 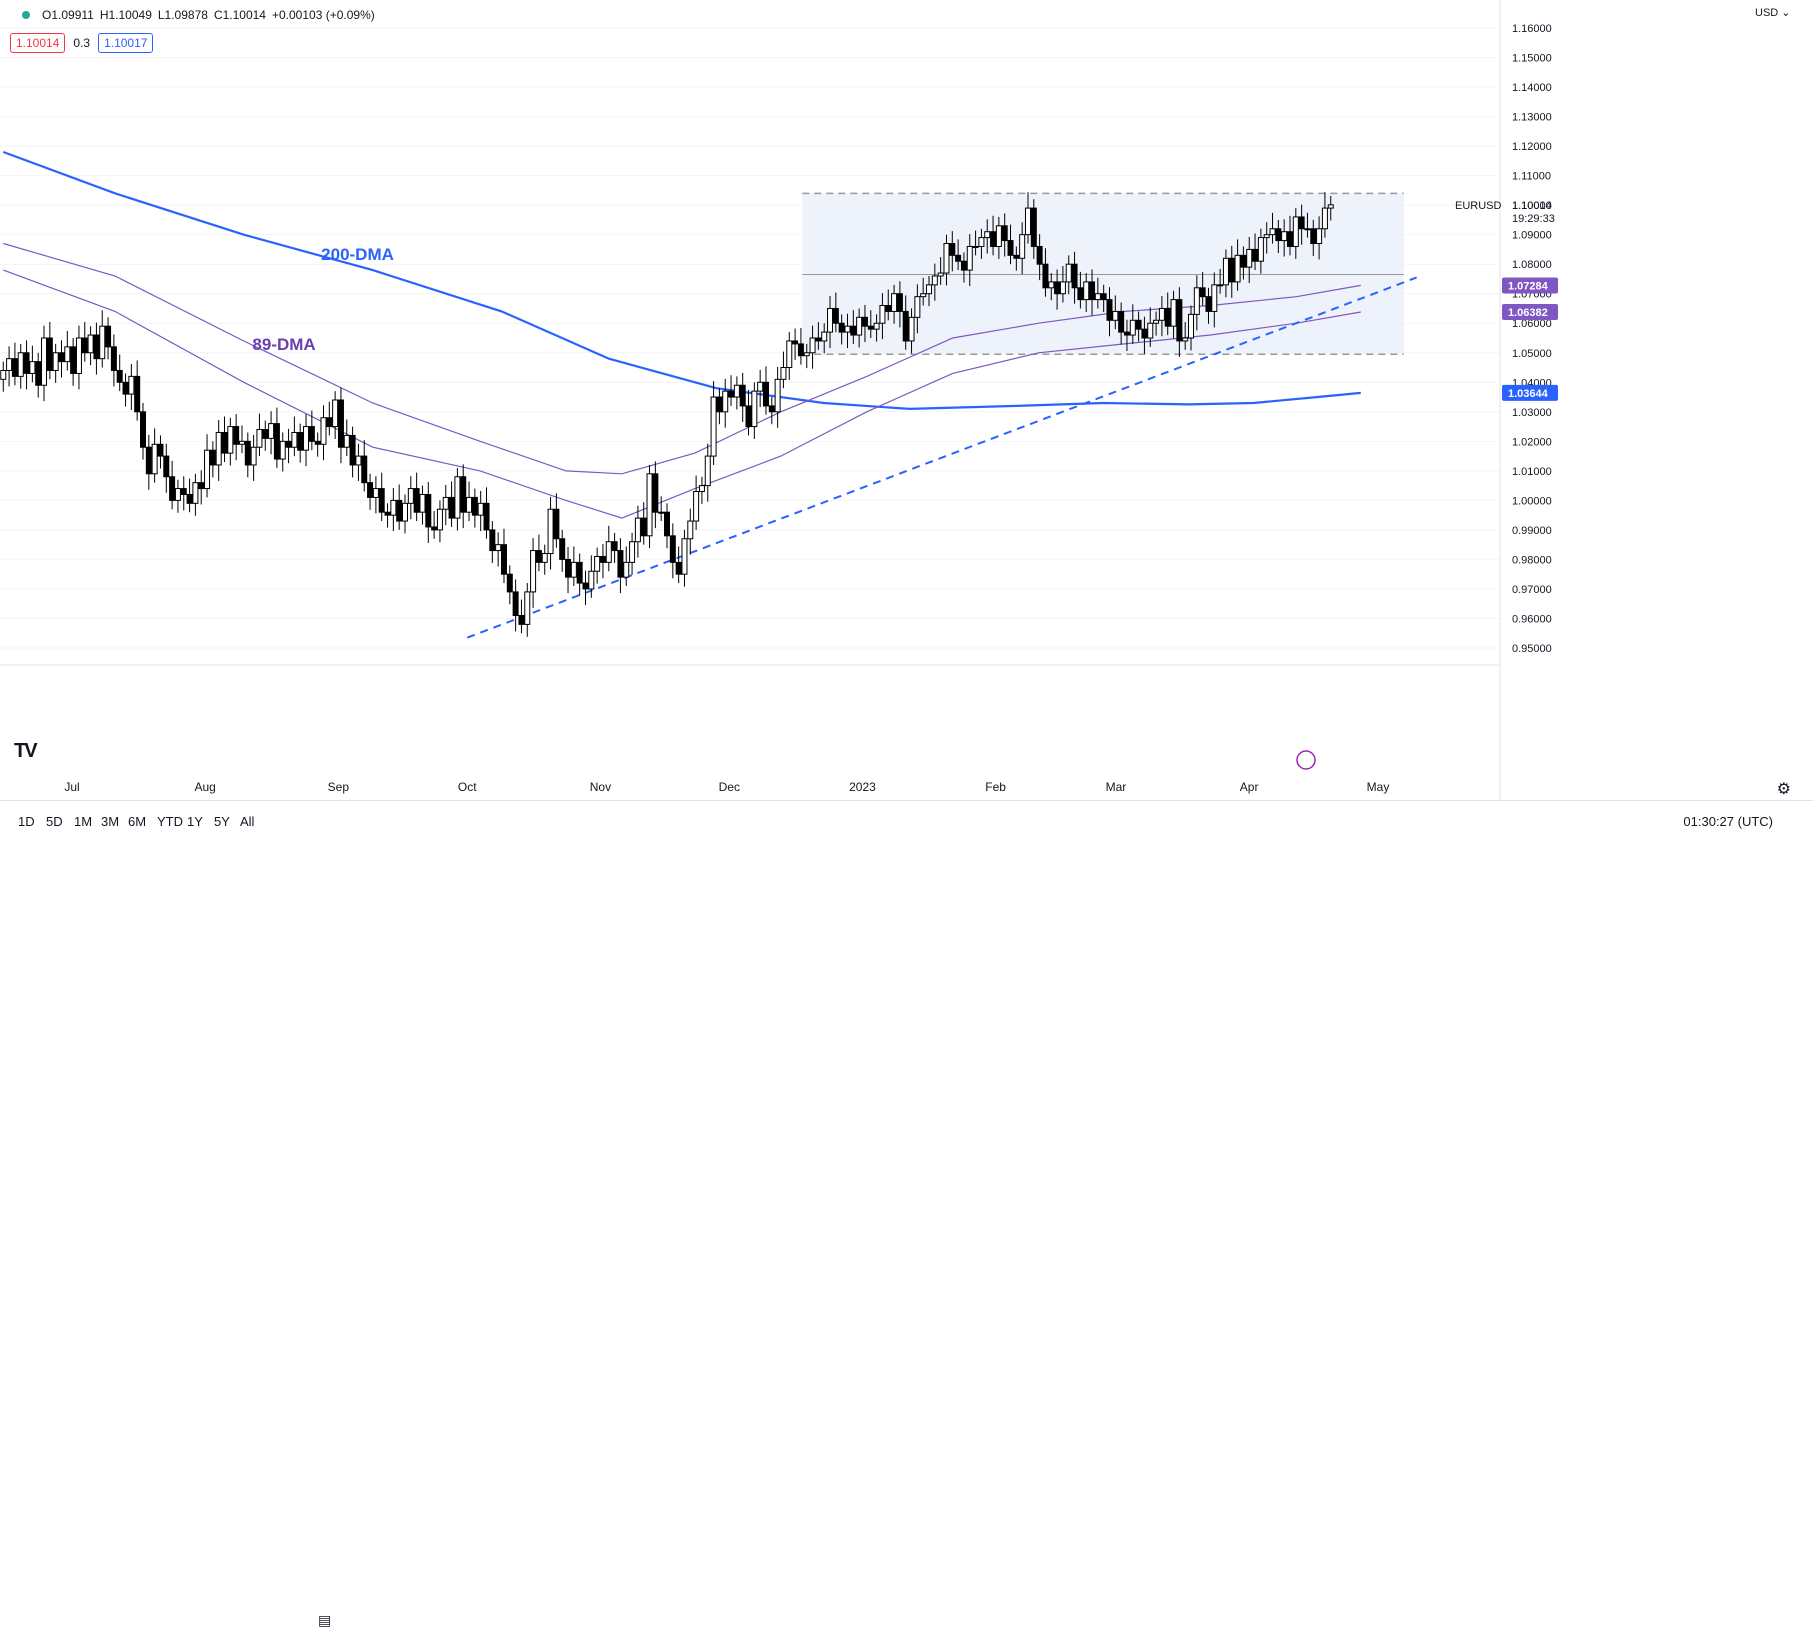 I want to click on timeframe-5d: 5D, so click(x=54, y=821).